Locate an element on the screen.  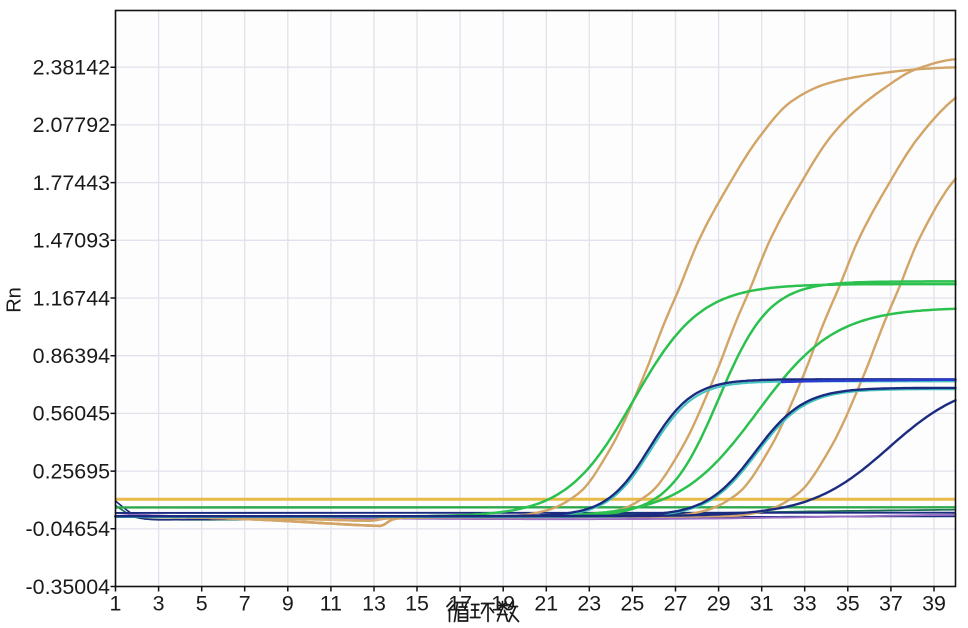
svg-text: 23 is located at coordinates (589, 604).